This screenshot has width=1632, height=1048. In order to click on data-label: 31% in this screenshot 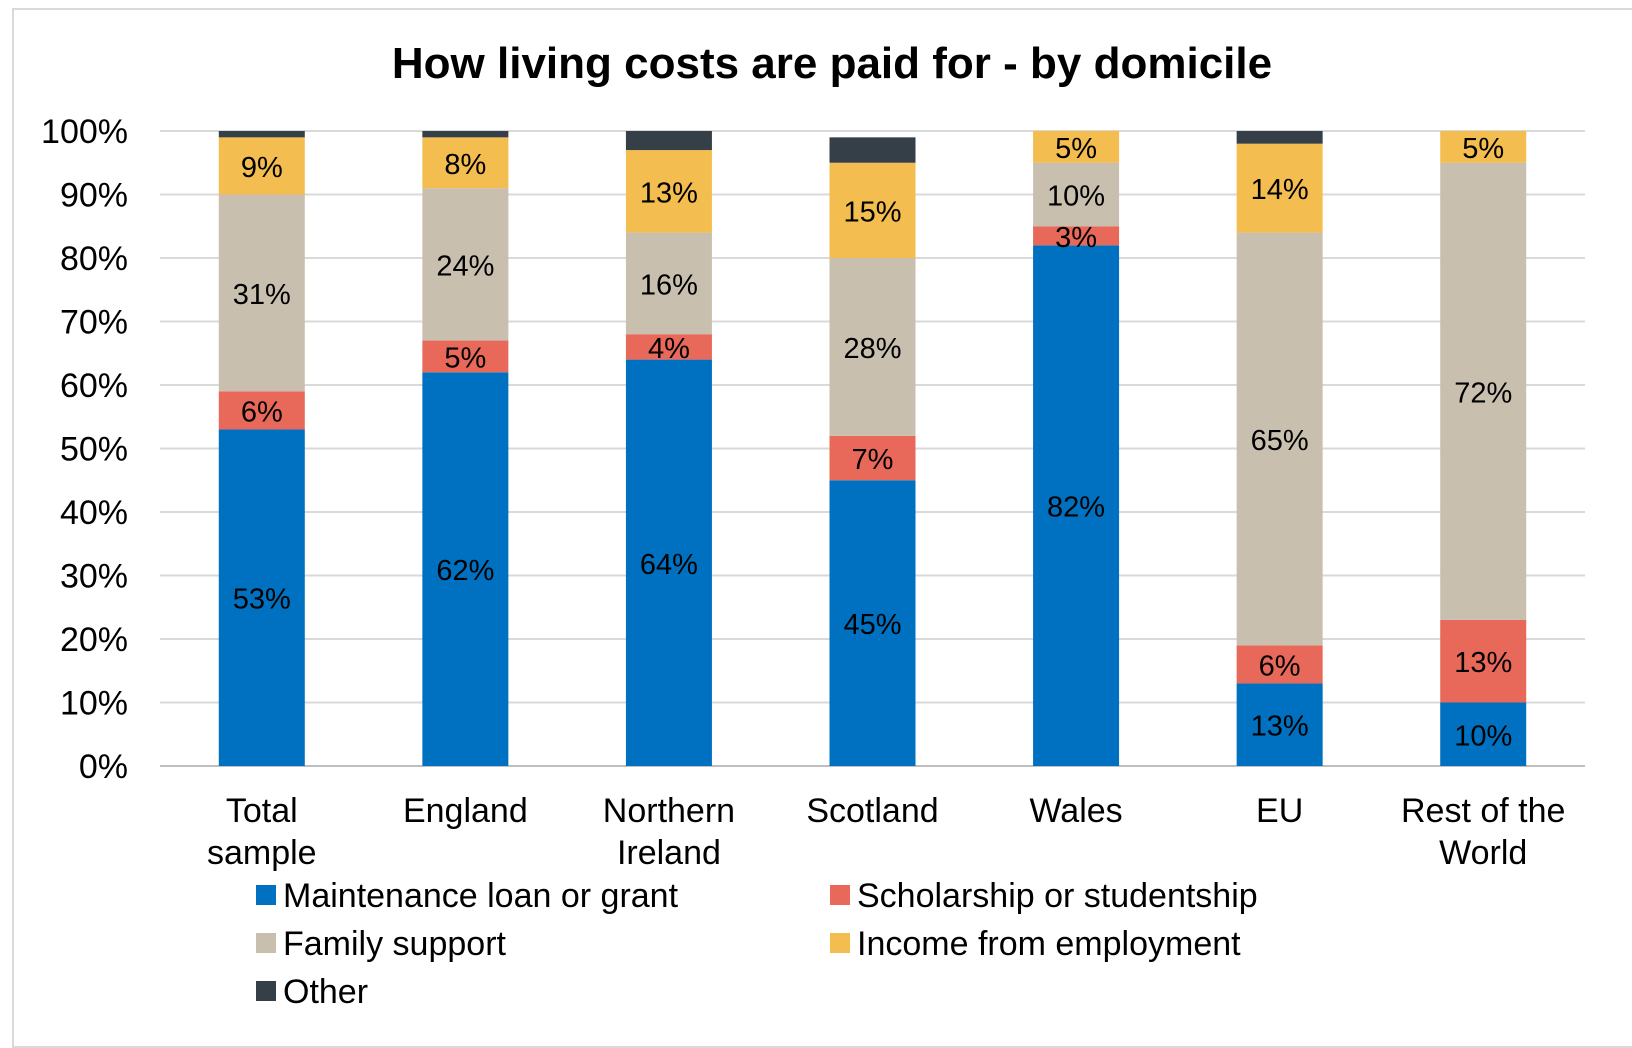, I will do `click(262, 295)`.